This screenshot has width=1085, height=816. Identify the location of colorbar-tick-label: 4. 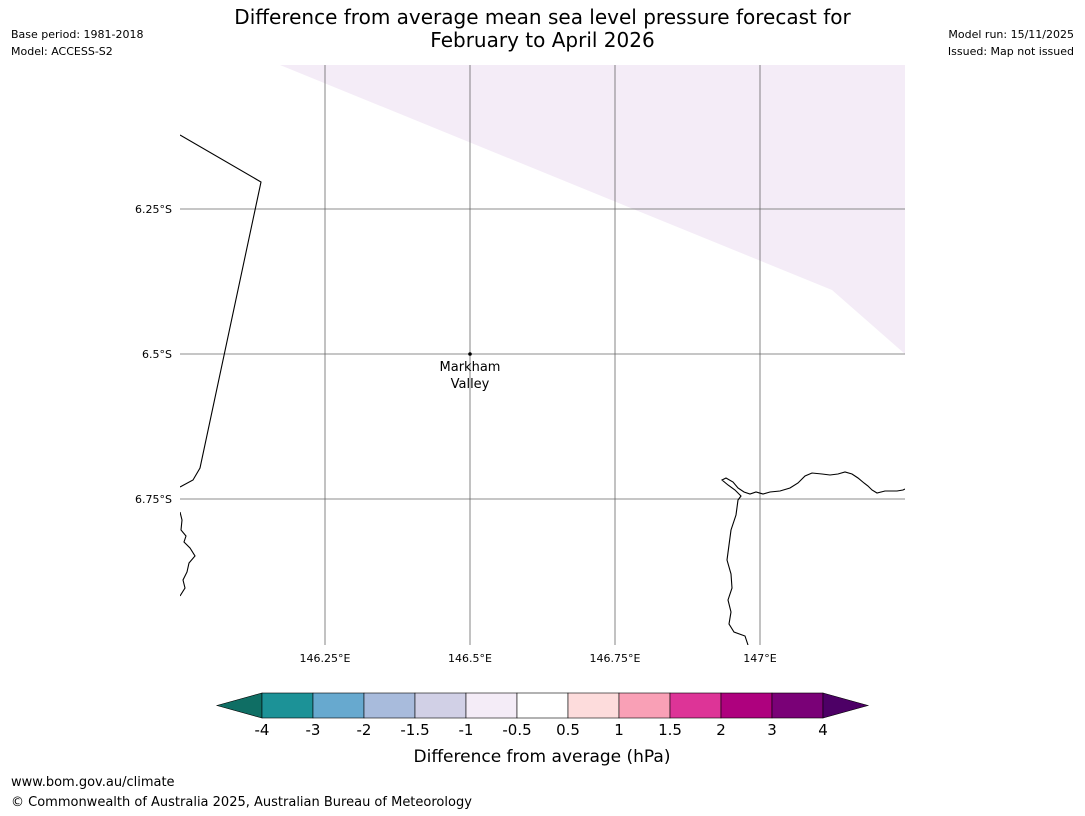
(823, 730).